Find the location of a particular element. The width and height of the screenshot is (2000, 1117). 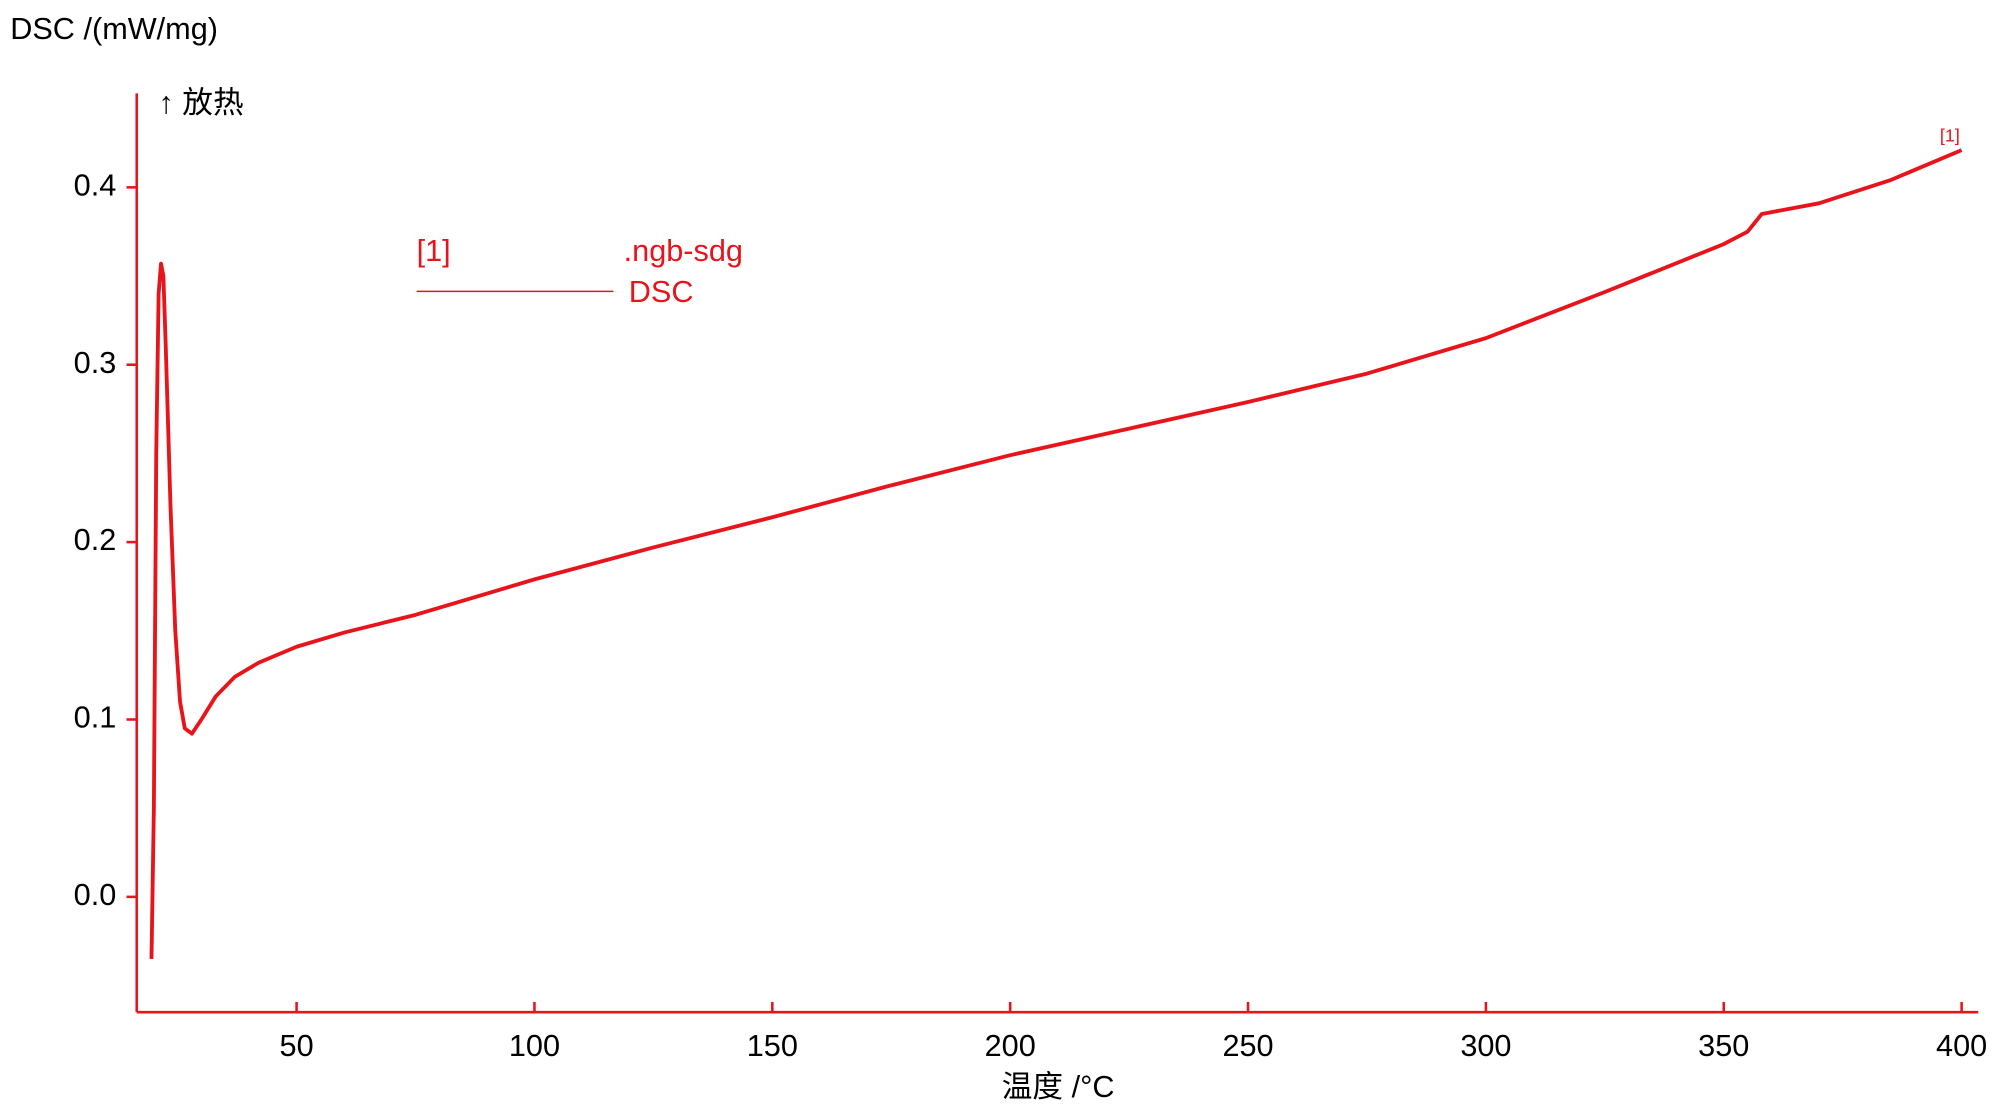

x-tick-label: 200 is located at coordinates (1010, 1046).